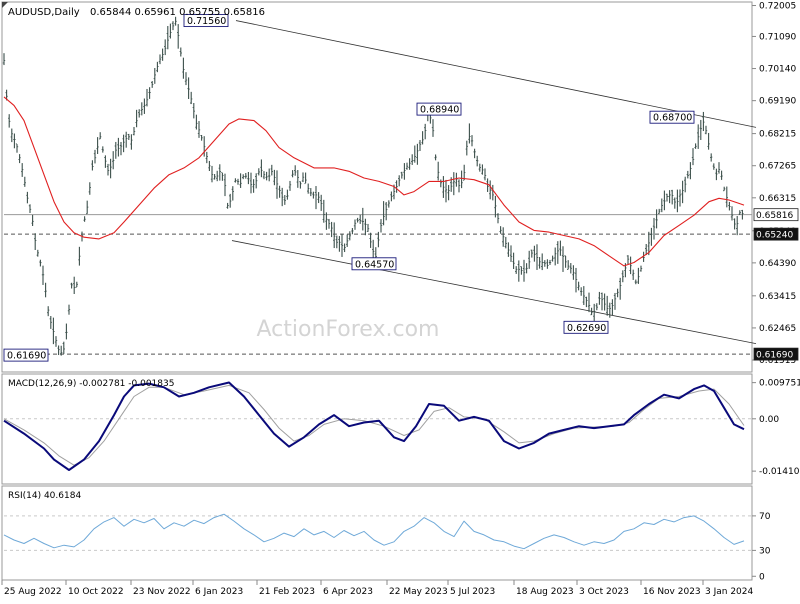 The image size is (800, 604). What do you see at coordinates (777, 361) in the screenshot?
I see `price-y-tick-label: 0.61515` at bounding box center [777, 361].